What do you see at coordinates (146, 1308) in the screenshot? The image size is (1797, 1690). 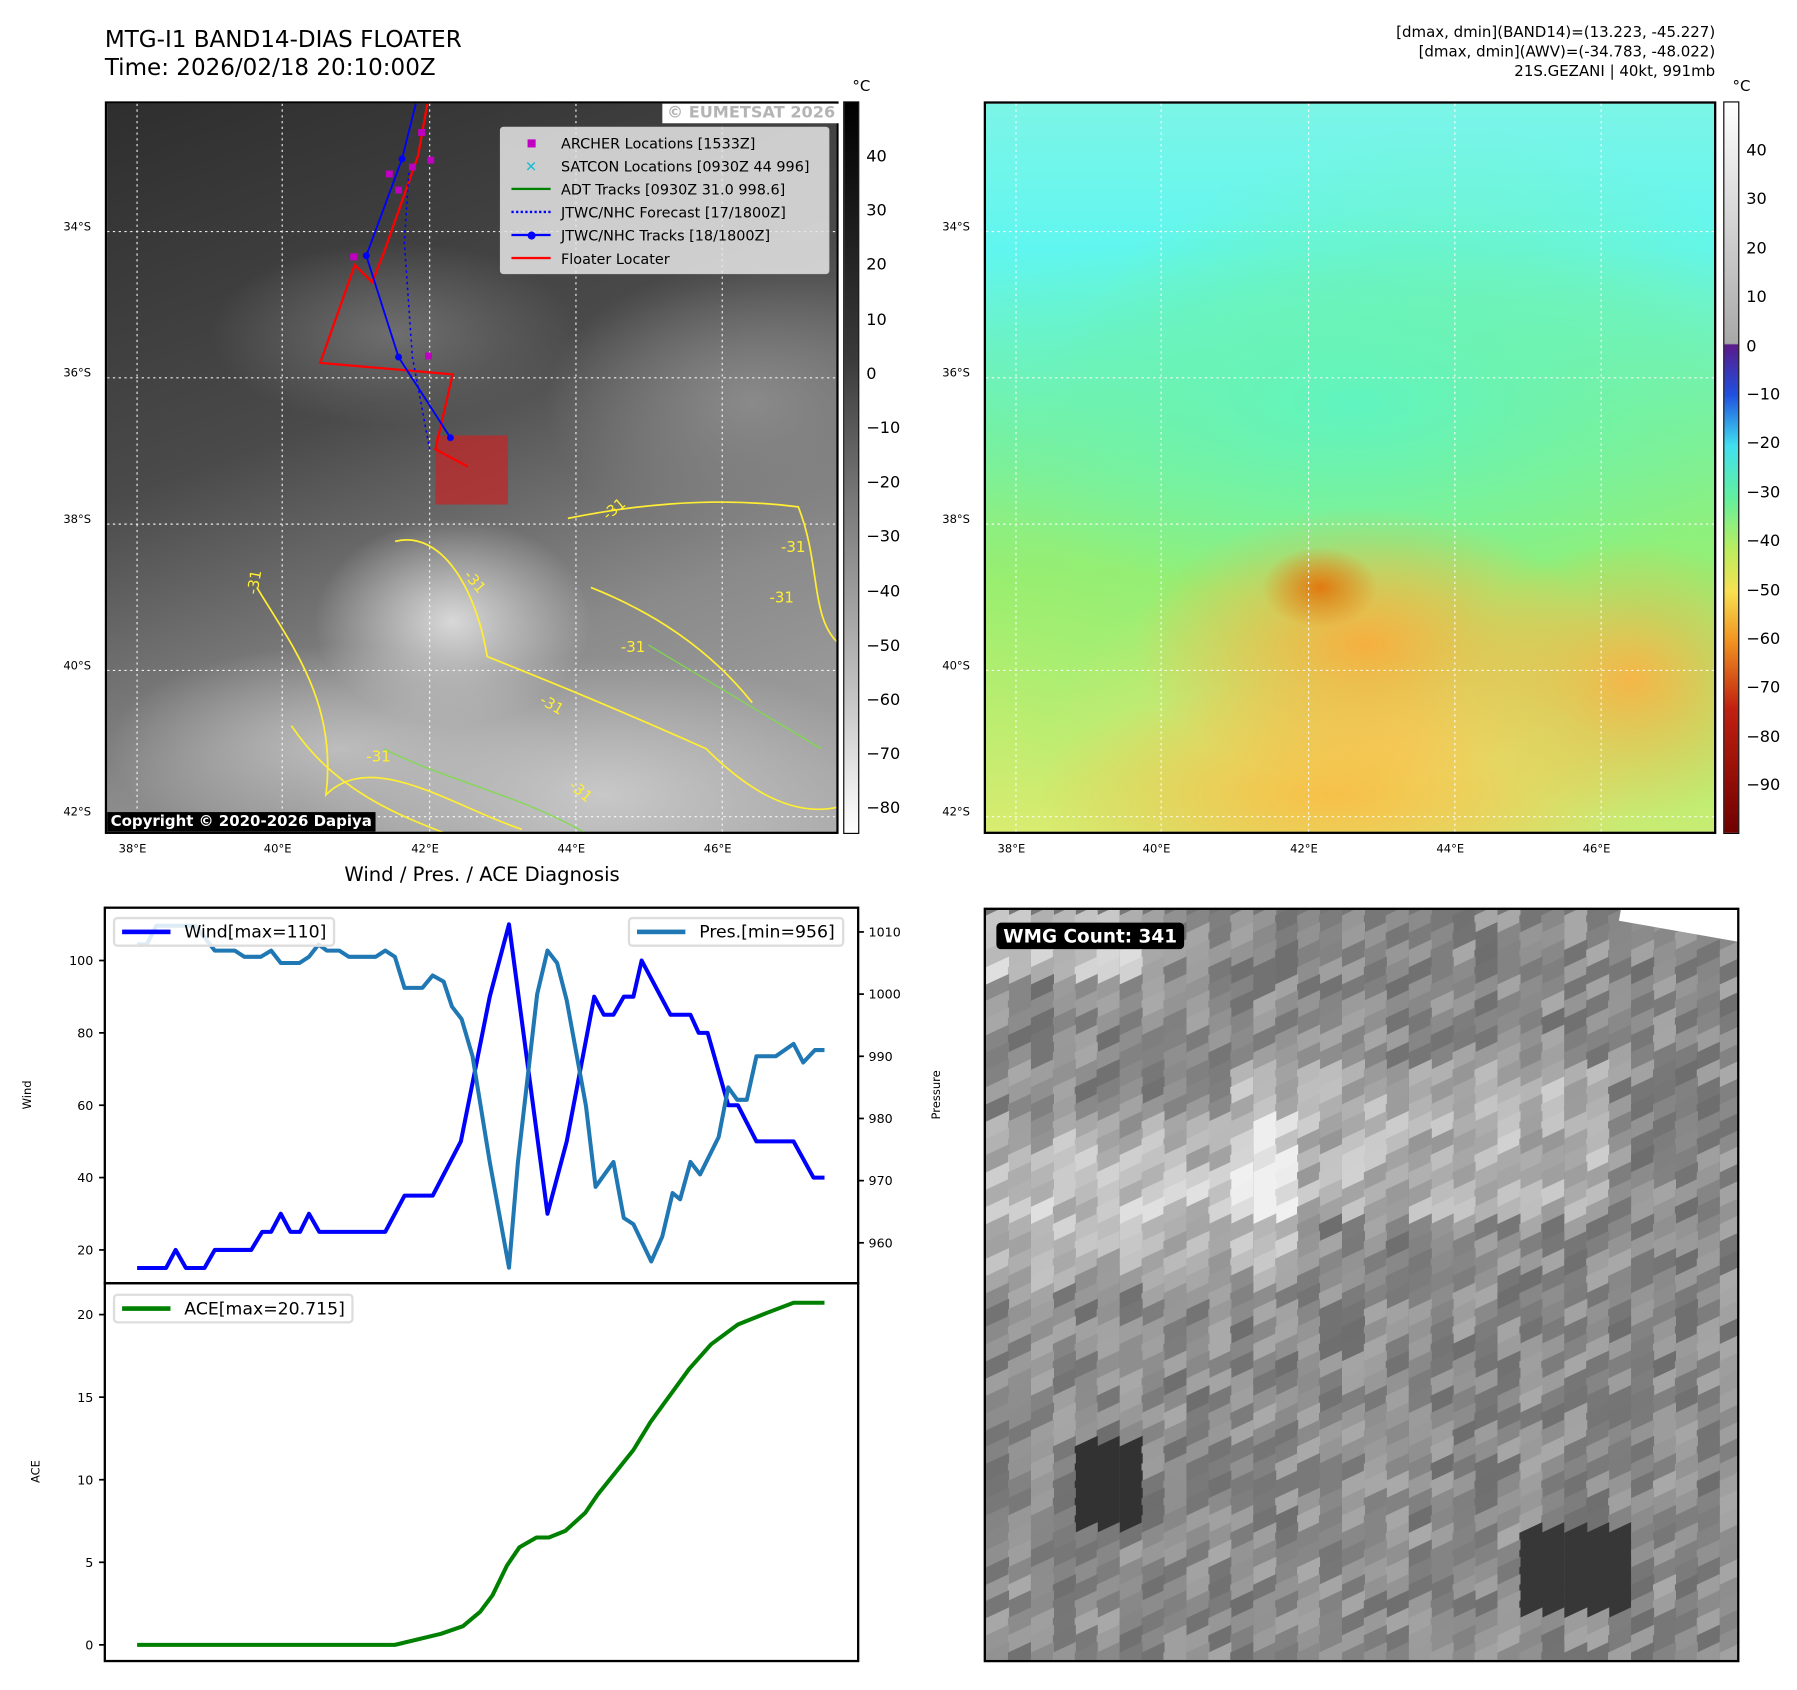 I see `ace-line-icon` at bounding box center [146, 1308].